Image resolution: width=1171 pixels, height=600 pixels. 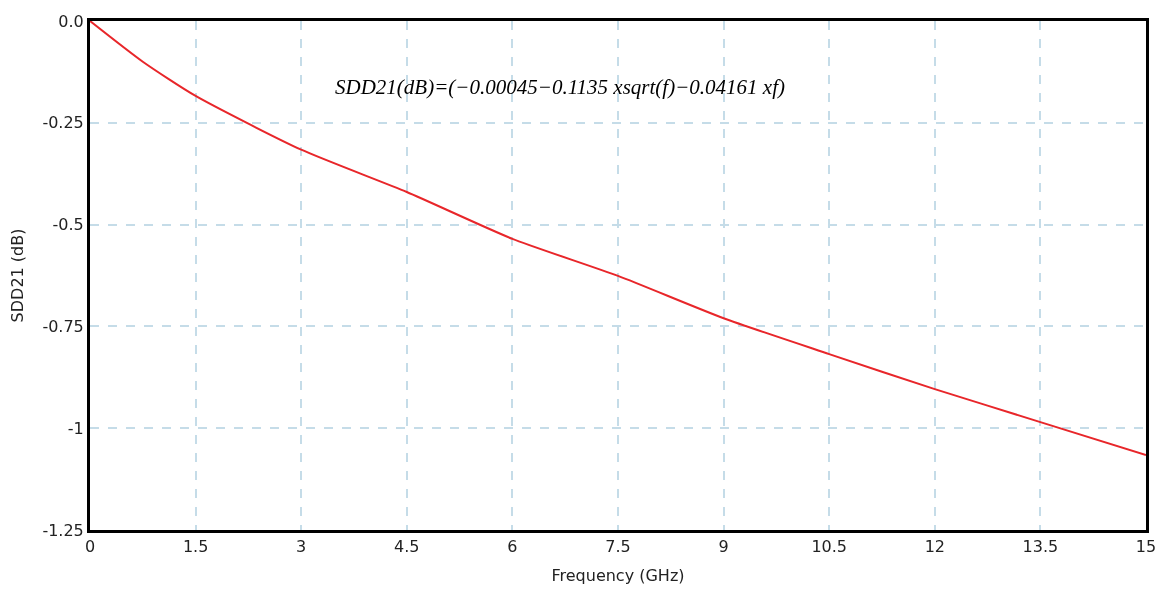 I want to click on x-tick-label: 15, so click(x=1146, y=547).